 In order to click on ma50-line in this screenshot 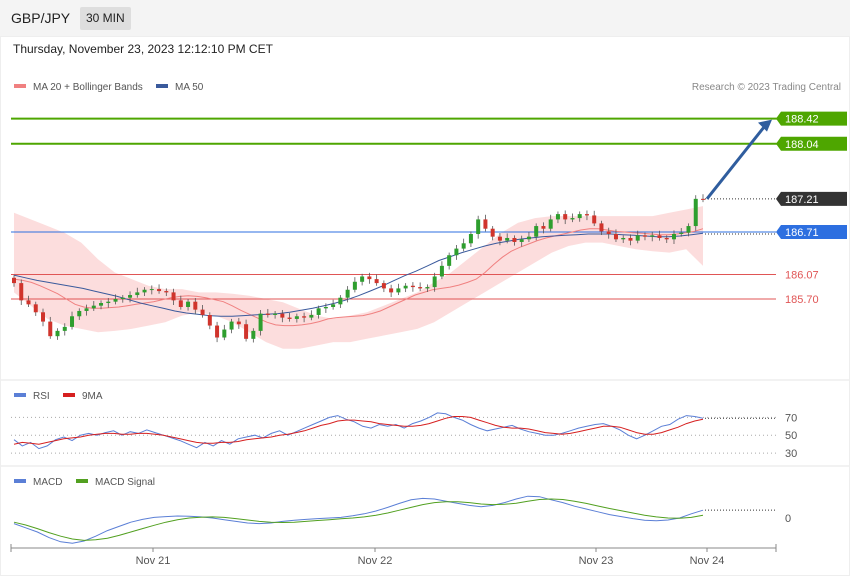, I will do `click(358, 274)`.